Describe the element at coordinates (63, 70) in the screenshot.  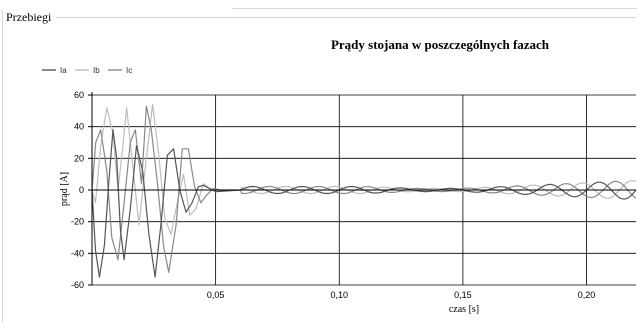
I see `legend-label-ia: Ia` at that location.